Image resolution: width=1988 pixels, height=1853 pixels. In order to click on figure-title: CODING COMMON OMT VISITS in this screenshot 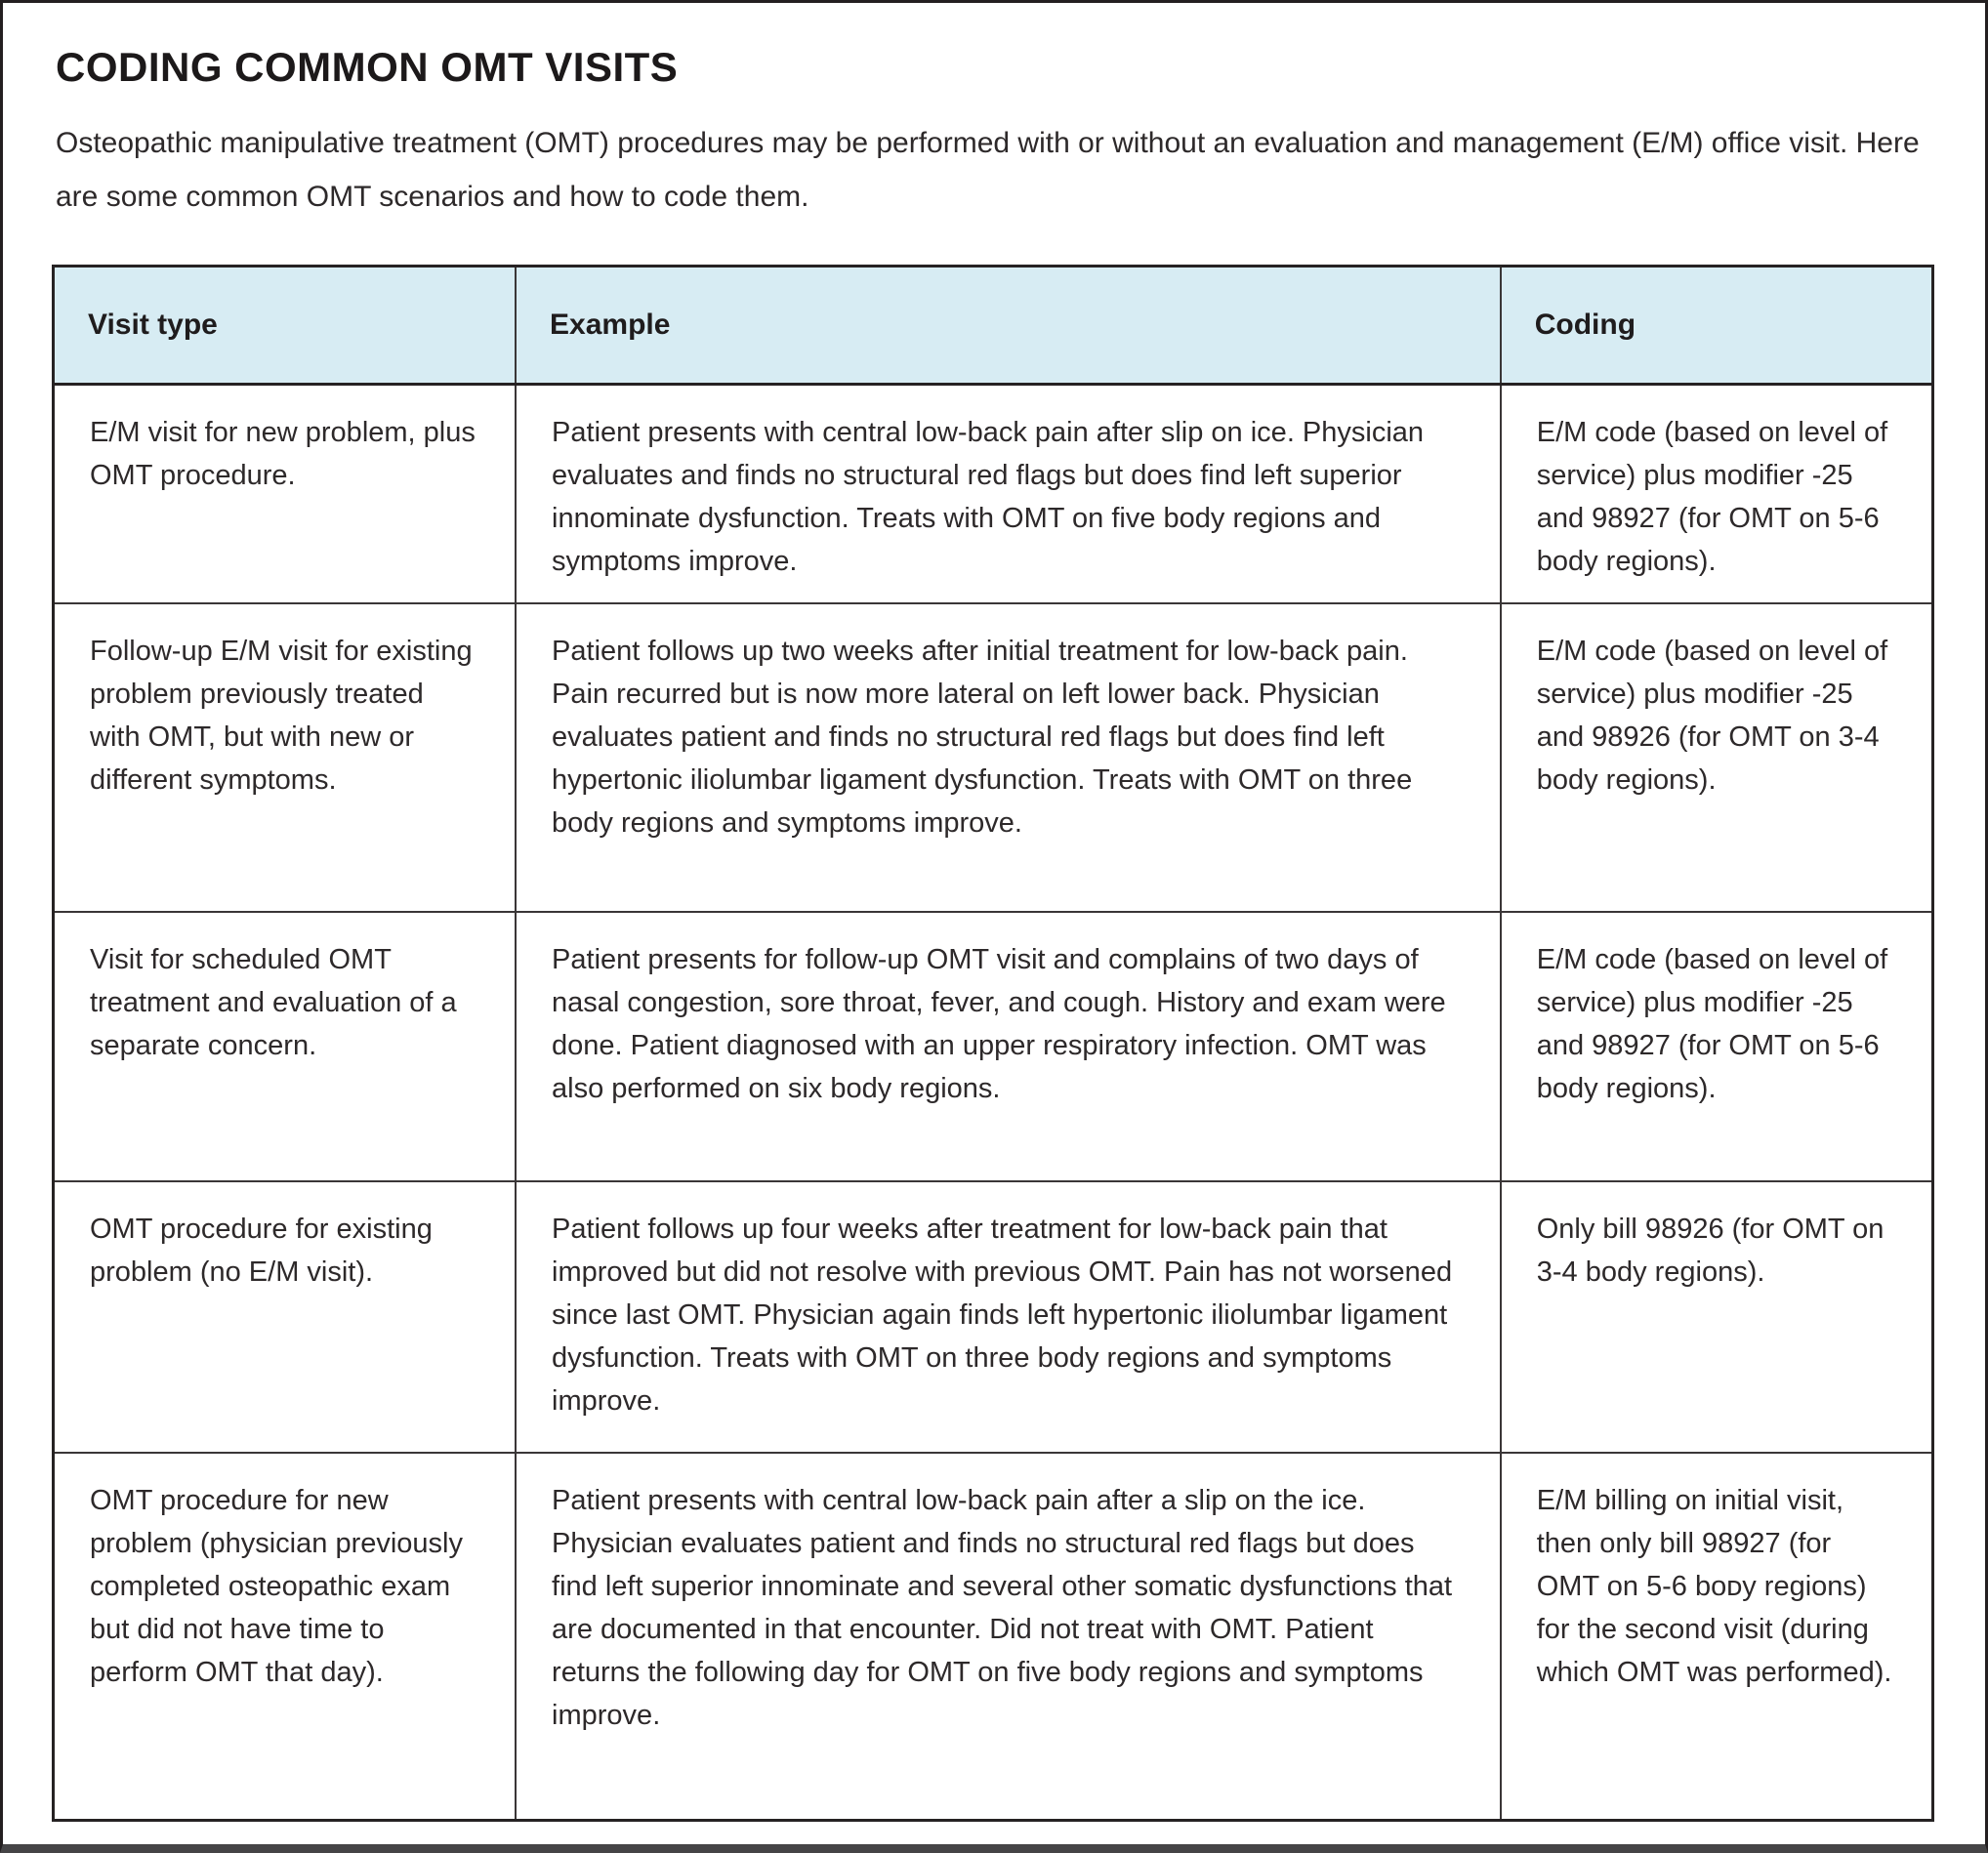, I will do `click(367, 67)`.